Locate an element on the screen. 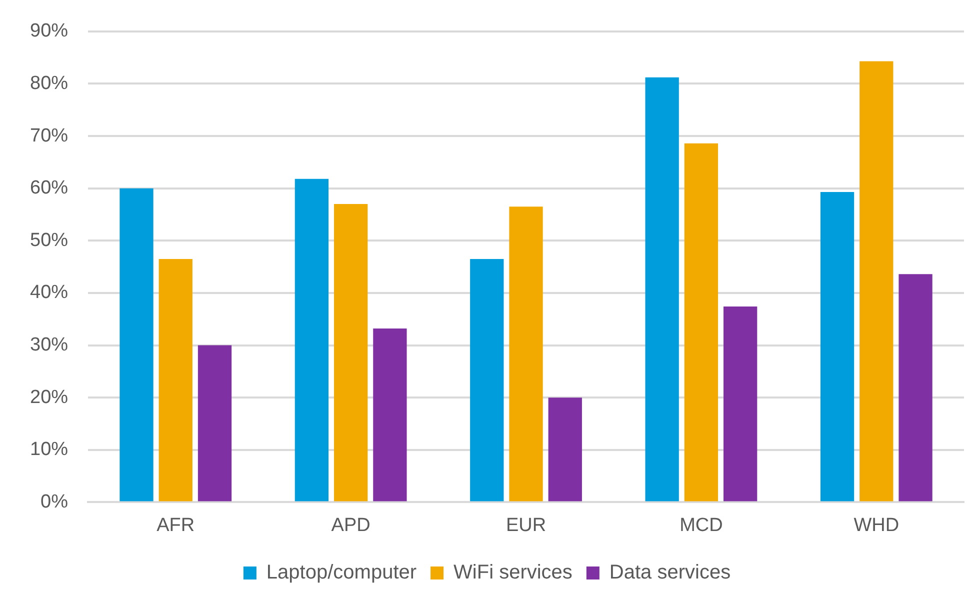  y-tick-label: 20% is located at coordinates (49, 397).